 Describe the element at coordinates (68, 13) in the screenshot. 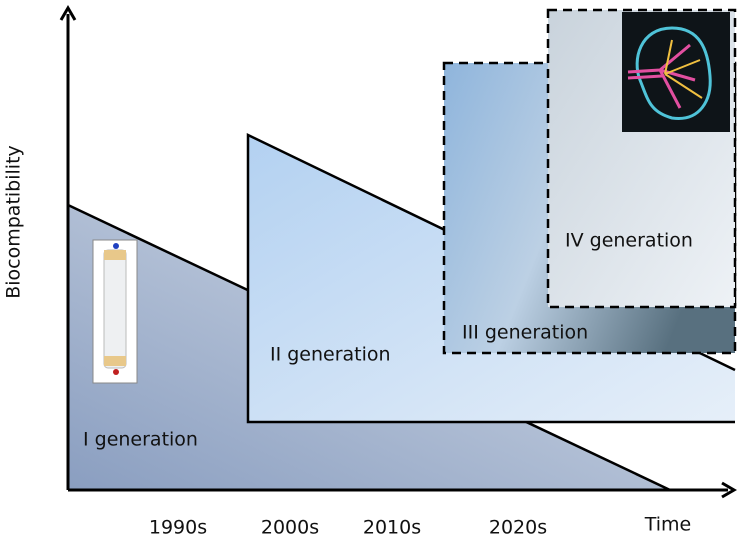

I see `y-arrow` at that location.